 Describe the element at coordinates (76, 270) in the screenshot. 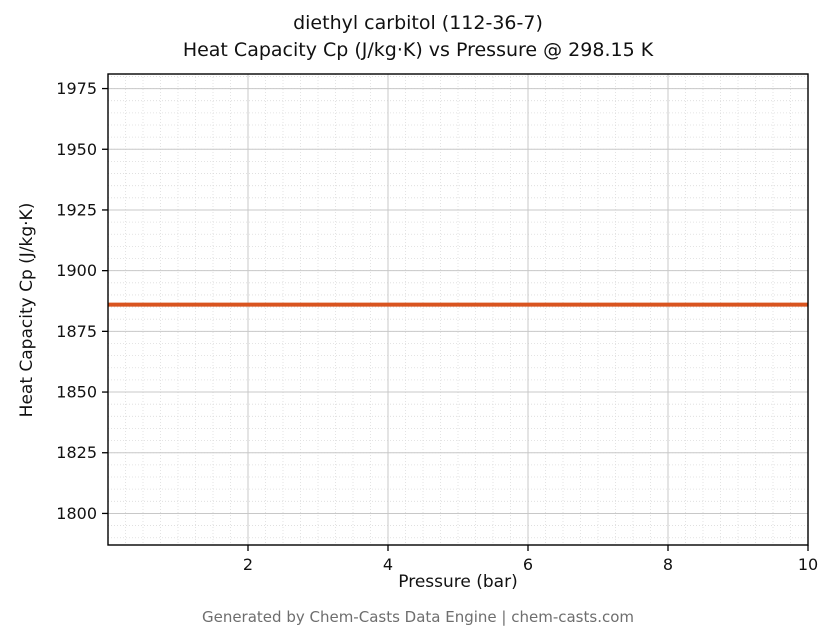

I see `y-tick-label: 1900` at that location.